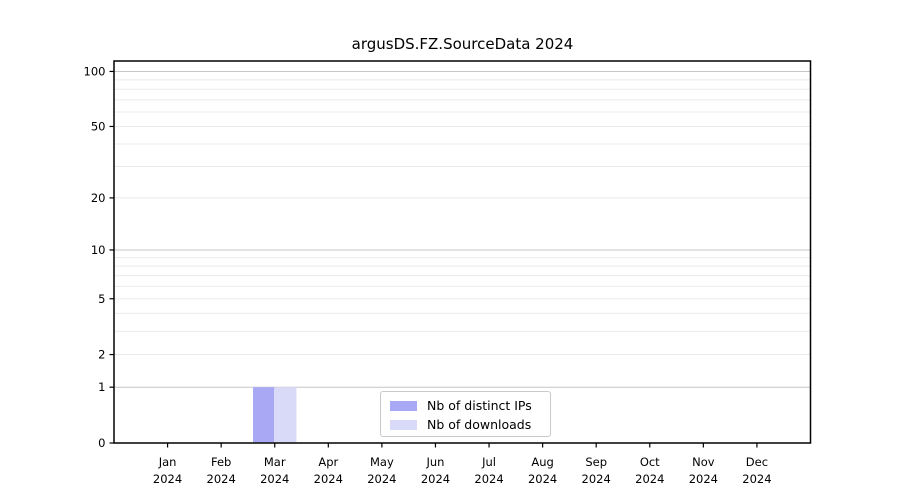  Describe the element at coordinates (101, 299) in the screenshot. I see `y-tick-label: 5` at that location.